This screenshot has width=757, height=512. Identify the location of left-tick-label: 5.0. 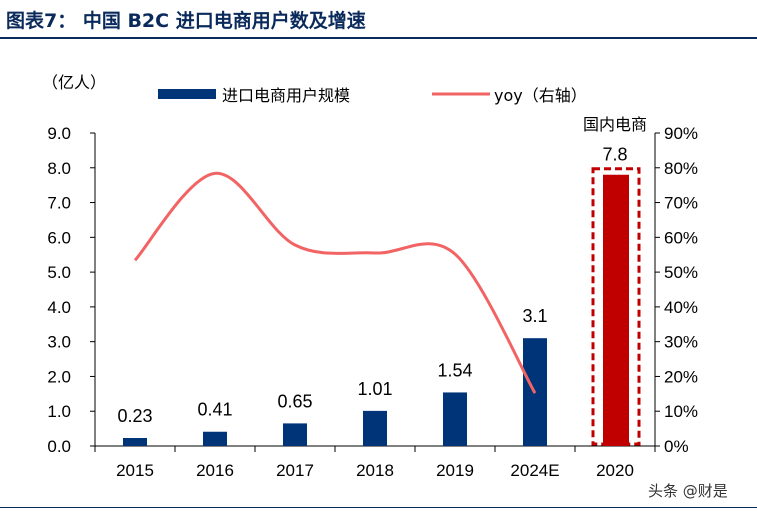
(59, 272).